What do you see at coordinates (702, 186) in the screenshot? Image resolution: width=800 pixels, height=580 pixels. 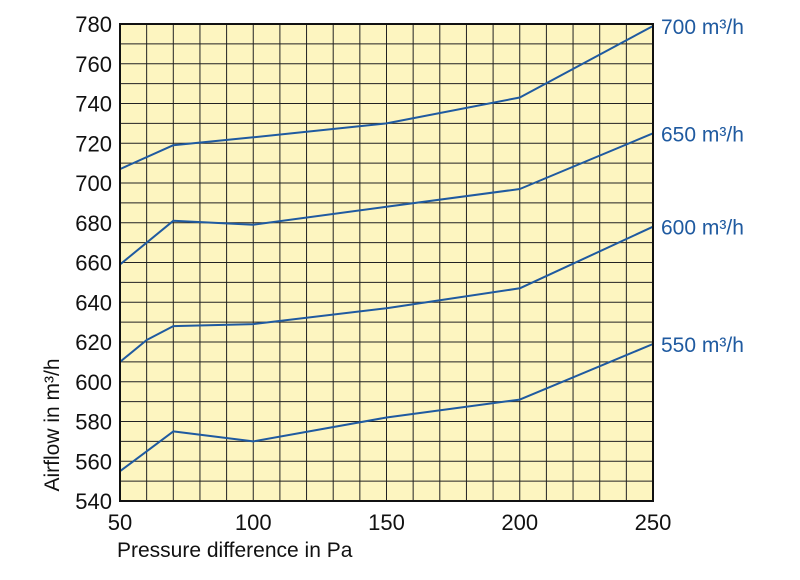 I see `series-labels: 550 m³/h 600 m³/h 650 m³/h 700 m³/h` at bounding box center [702, 186].